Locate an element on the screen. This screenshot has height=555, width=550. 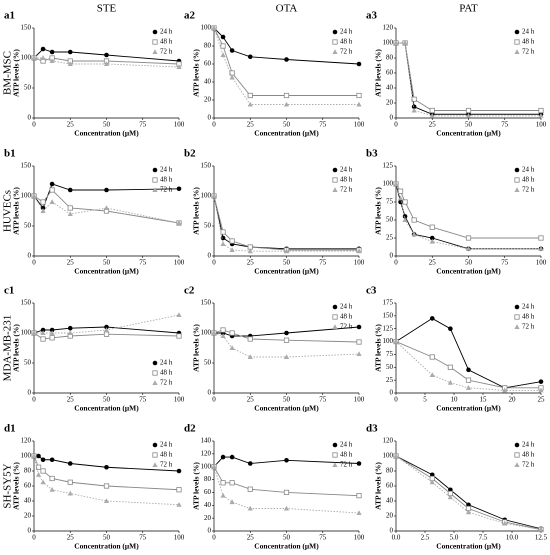
panel-label: a1 is located at coordinates (9, 16).